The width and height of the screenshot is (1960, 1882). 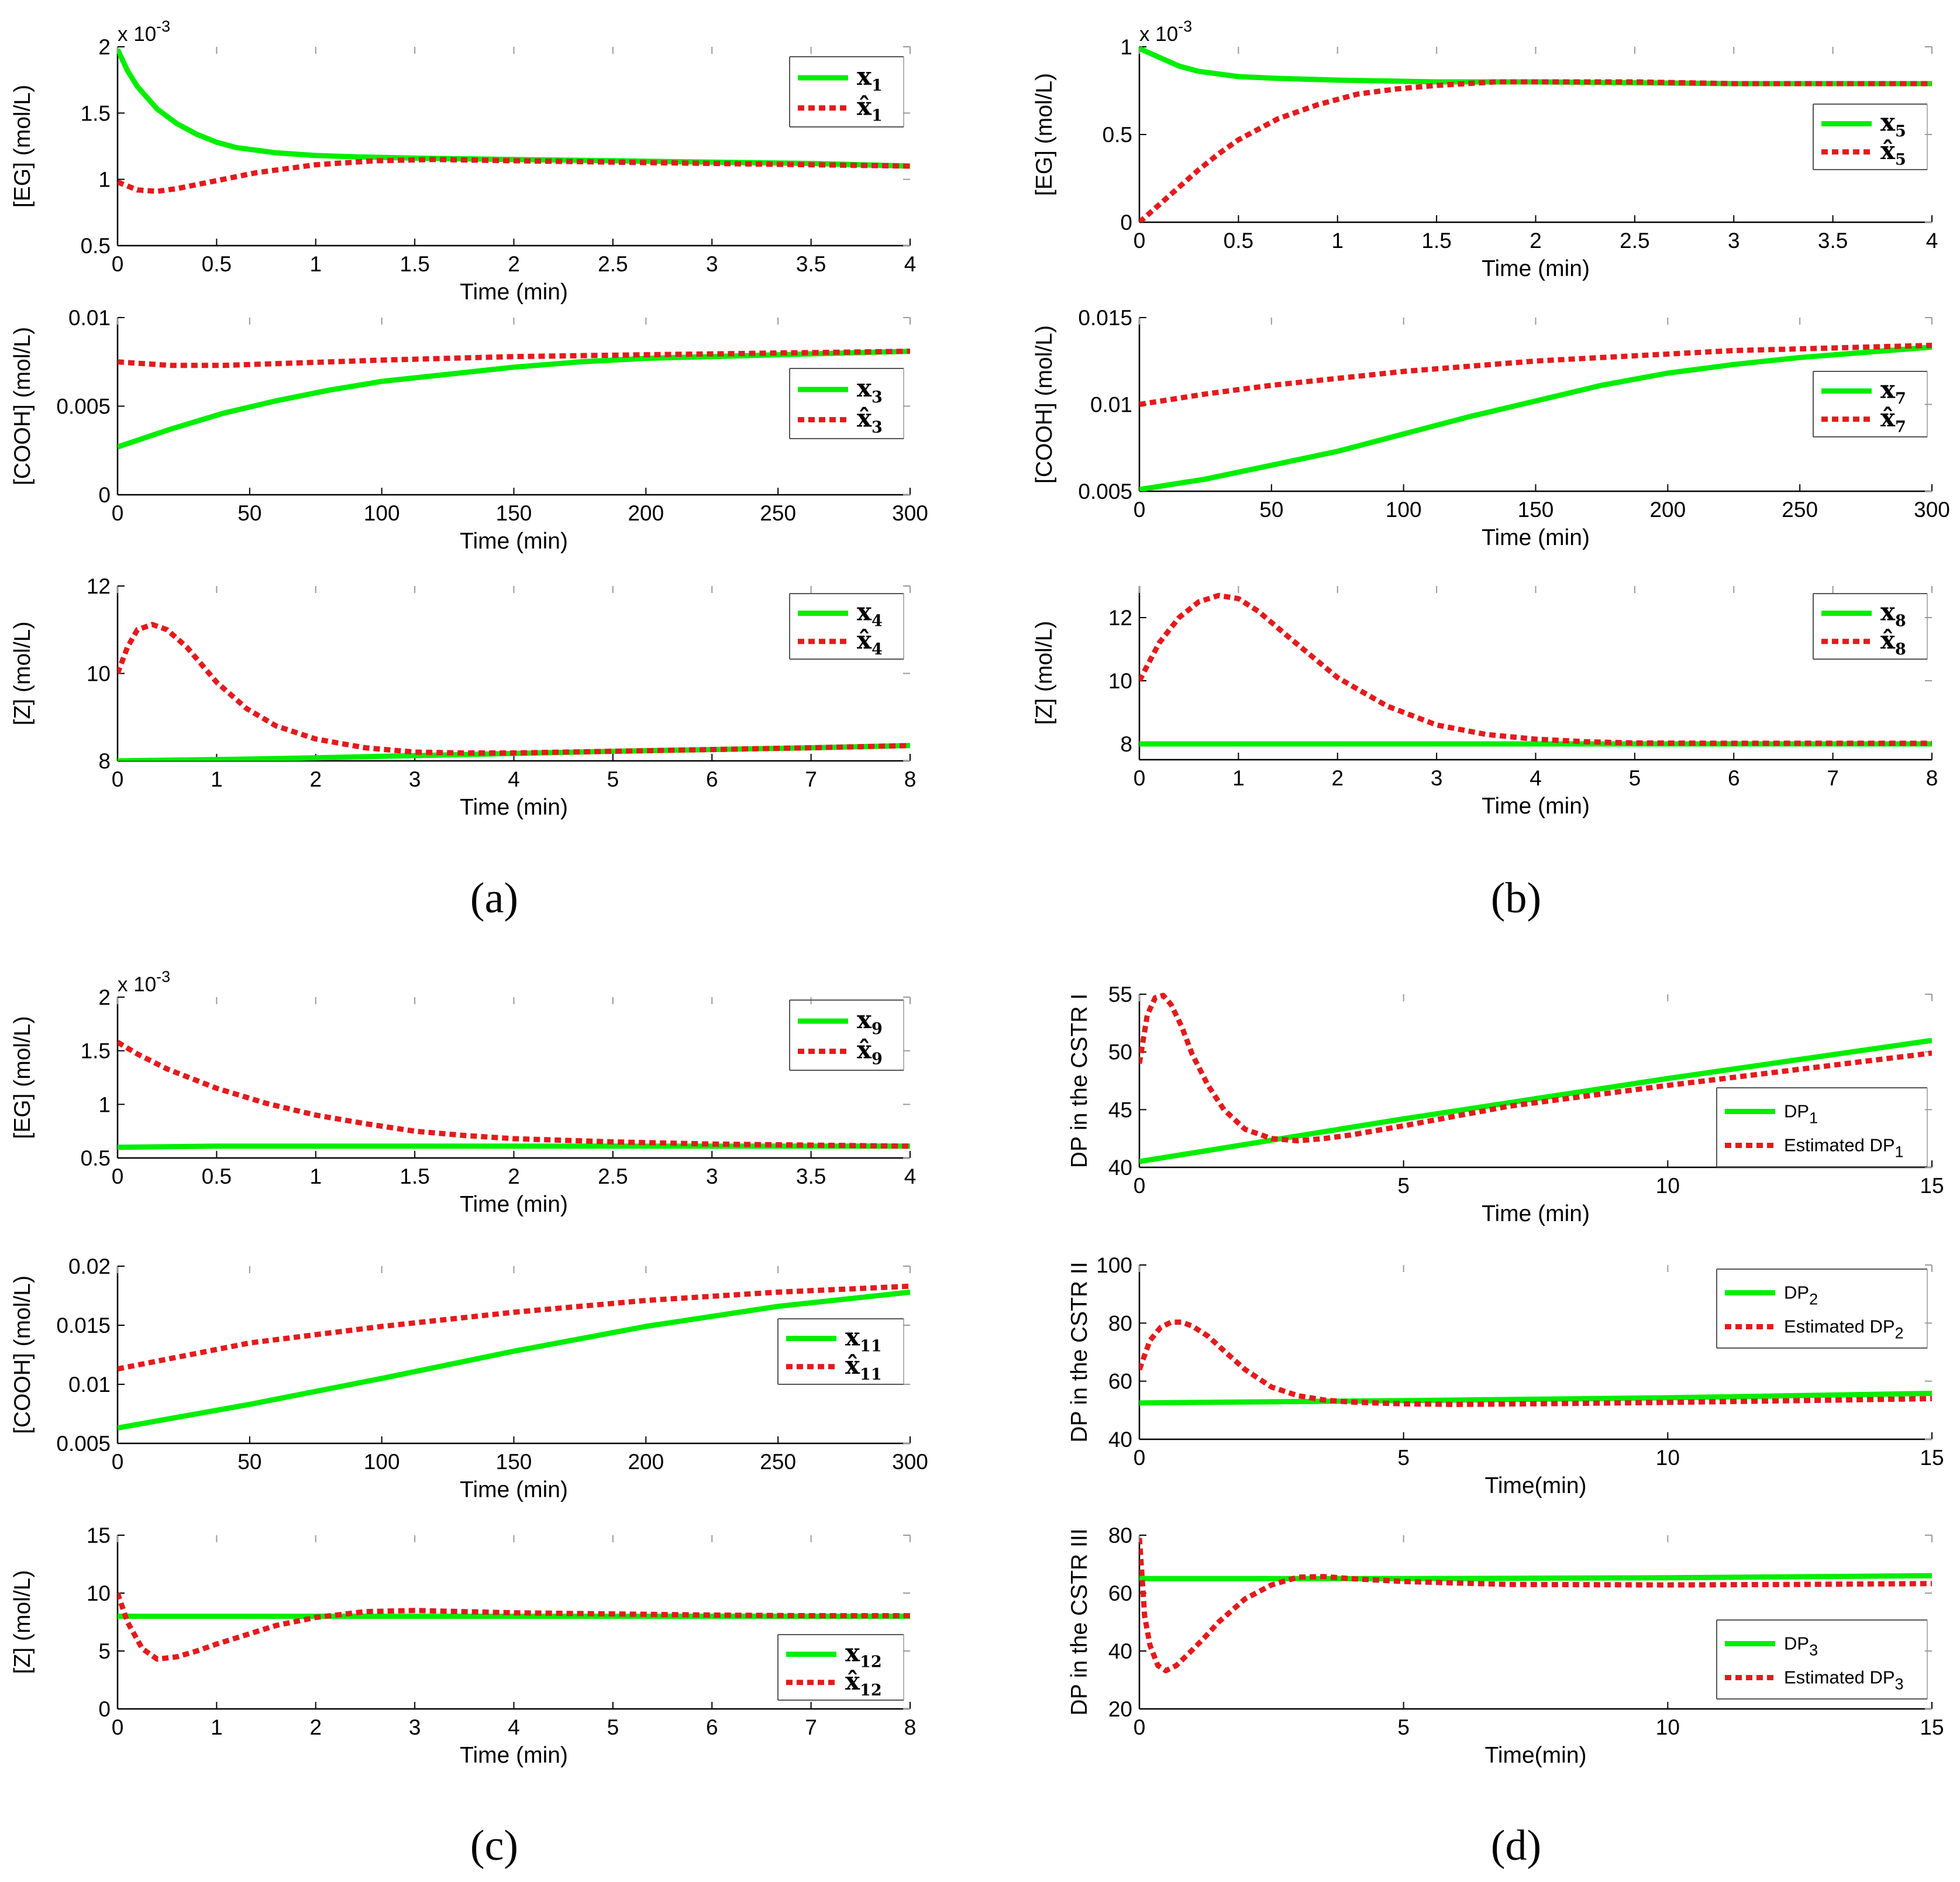 What do you see at coordinates (1126, 744) in the screenshot?
I see `y-tick-label: 8` at bounding box center [1126, 744].